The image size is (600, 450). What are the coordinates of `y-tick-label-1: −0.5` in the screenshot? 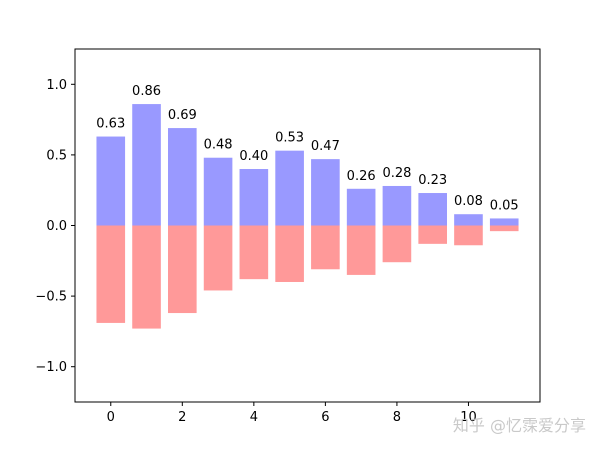 It's located at (51, 297).